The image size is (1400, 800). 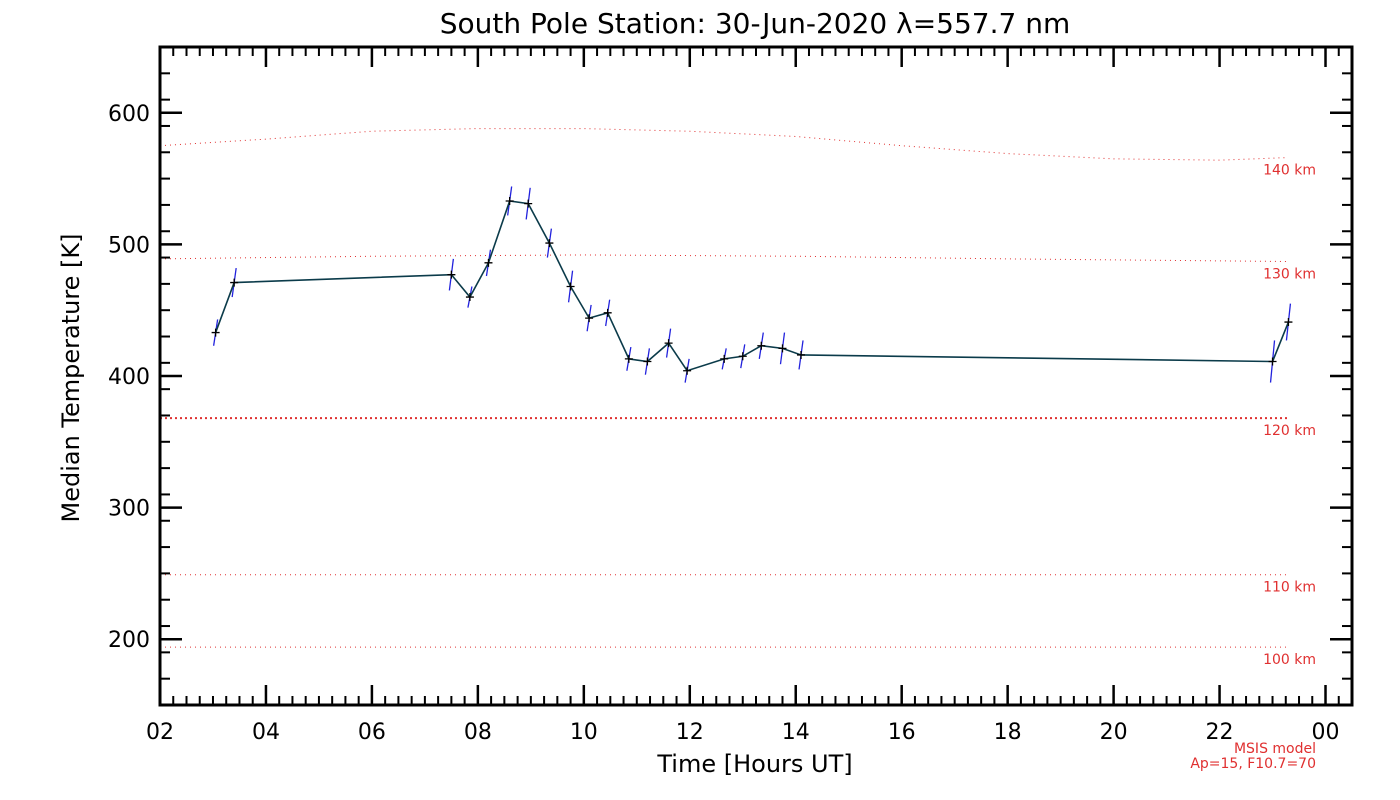 I want to click on x-tick-label: 04, so click(x=266, y=732).